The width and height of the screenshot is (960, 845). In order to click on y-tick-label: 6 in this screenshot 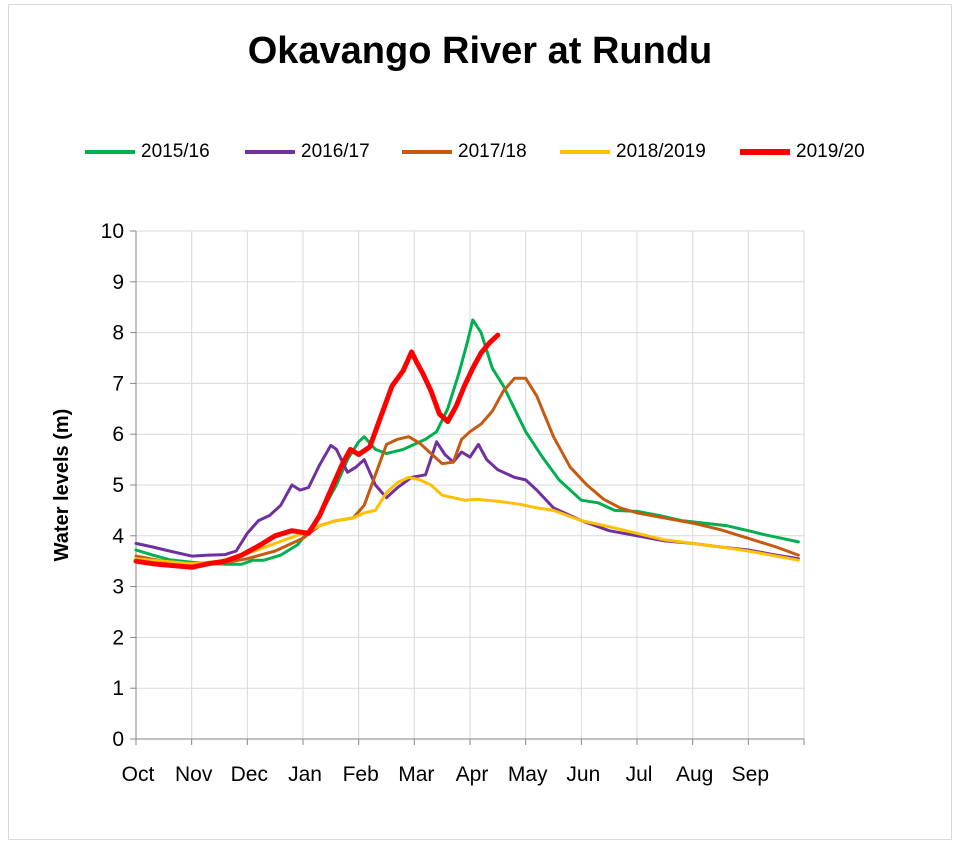, I will do `click(118, 434)`.